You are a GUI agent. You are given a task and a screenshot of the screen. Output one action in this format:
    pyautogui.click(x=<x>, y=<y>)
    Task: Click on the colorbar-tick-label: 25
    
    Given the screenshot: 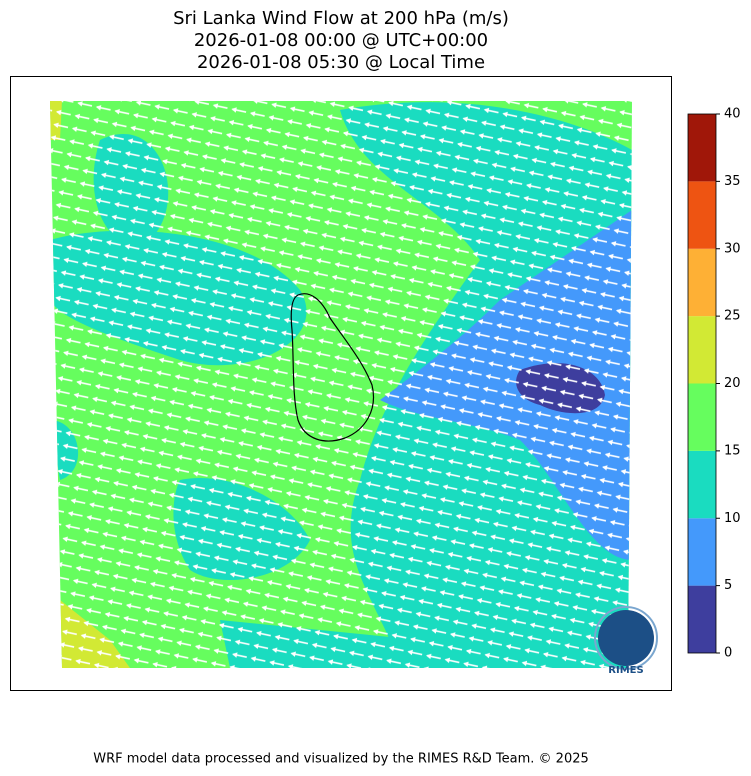 What is the action you would take?
    pyautogui.click(x=732, y=316)
    